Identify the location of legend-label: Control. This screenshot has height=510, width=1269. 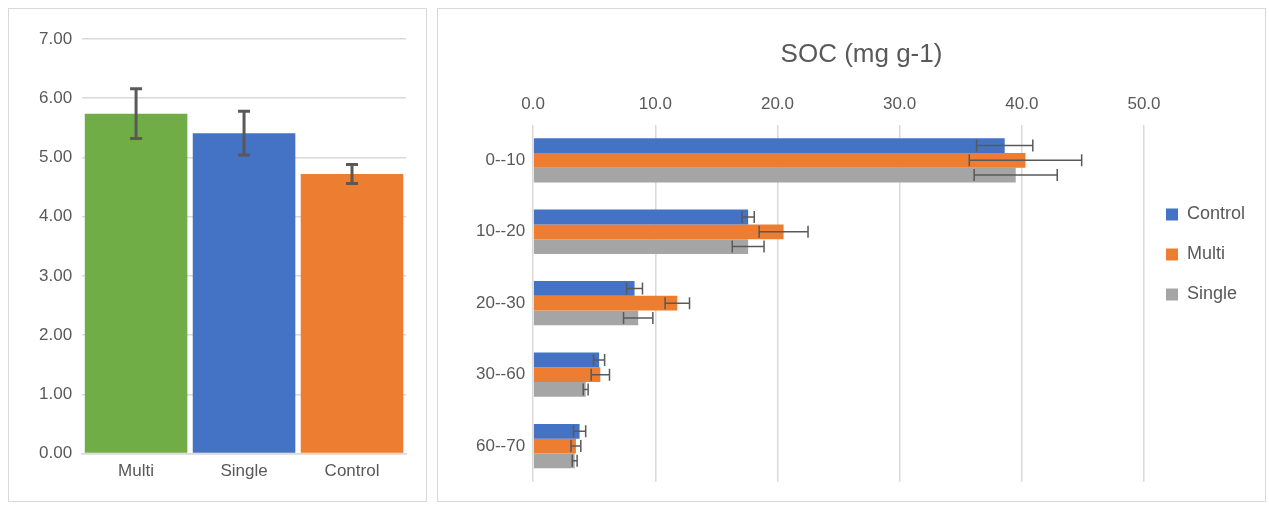
(1216, 213).